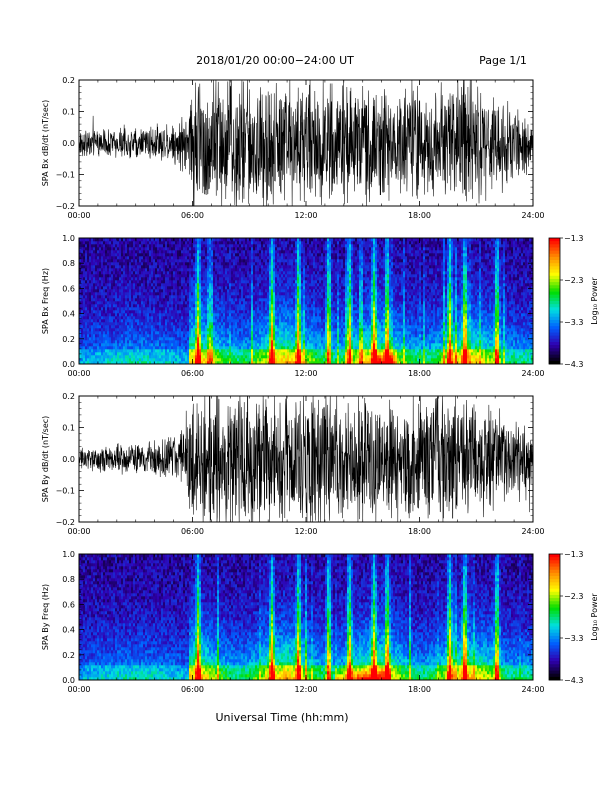 Image resolution: width=612 pixels, height=792 pixels. I want to click on x-tick-label: 24:00, so click(532, 215).